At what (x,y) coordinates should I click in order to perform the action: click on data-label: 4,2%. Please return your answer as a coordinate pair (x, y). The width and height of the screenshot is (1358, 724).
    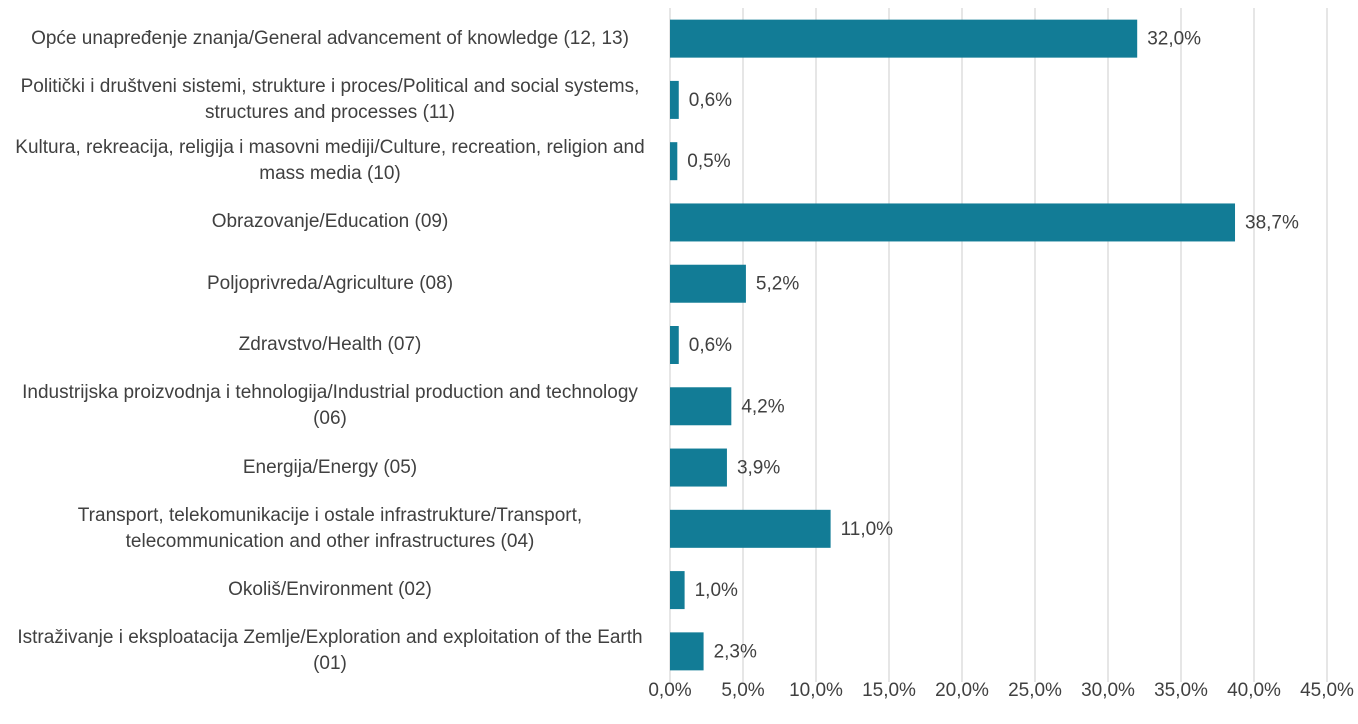
    Looking at the image, I should click on (762, 406).